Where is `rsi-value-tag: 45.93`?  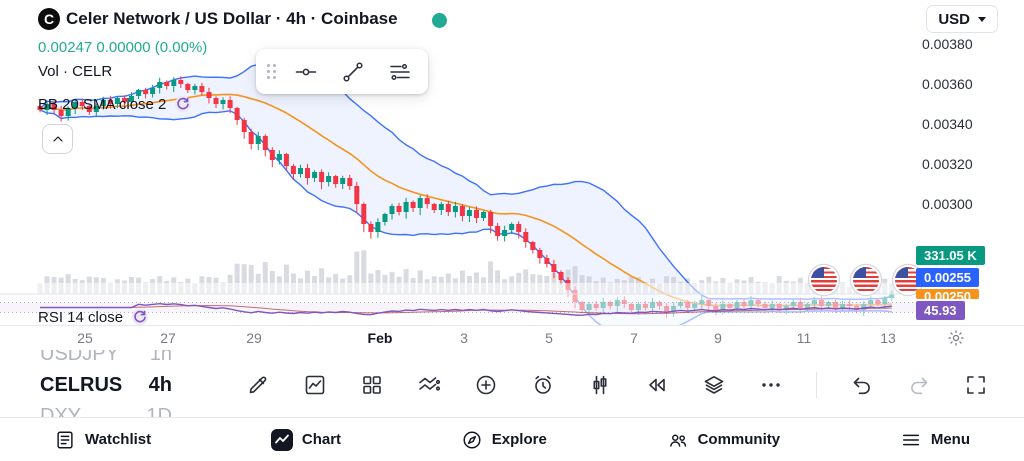 rsi-value-tag: 45.93 is located at coordinates (940, 310).